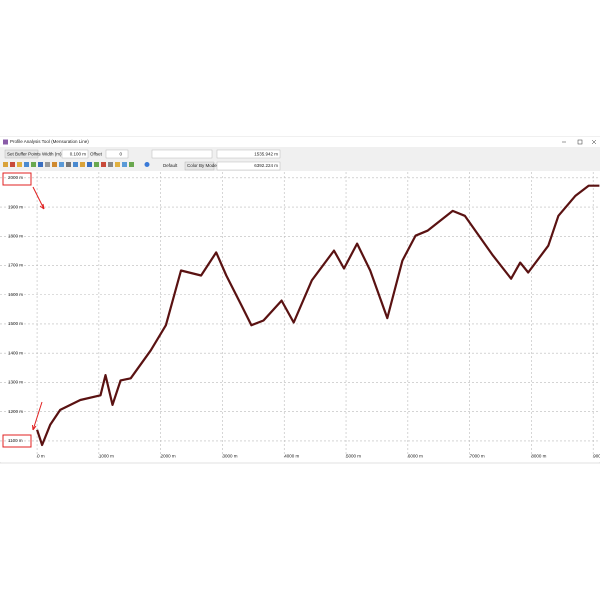  I want to click on maximize-button, so click(580, 142).